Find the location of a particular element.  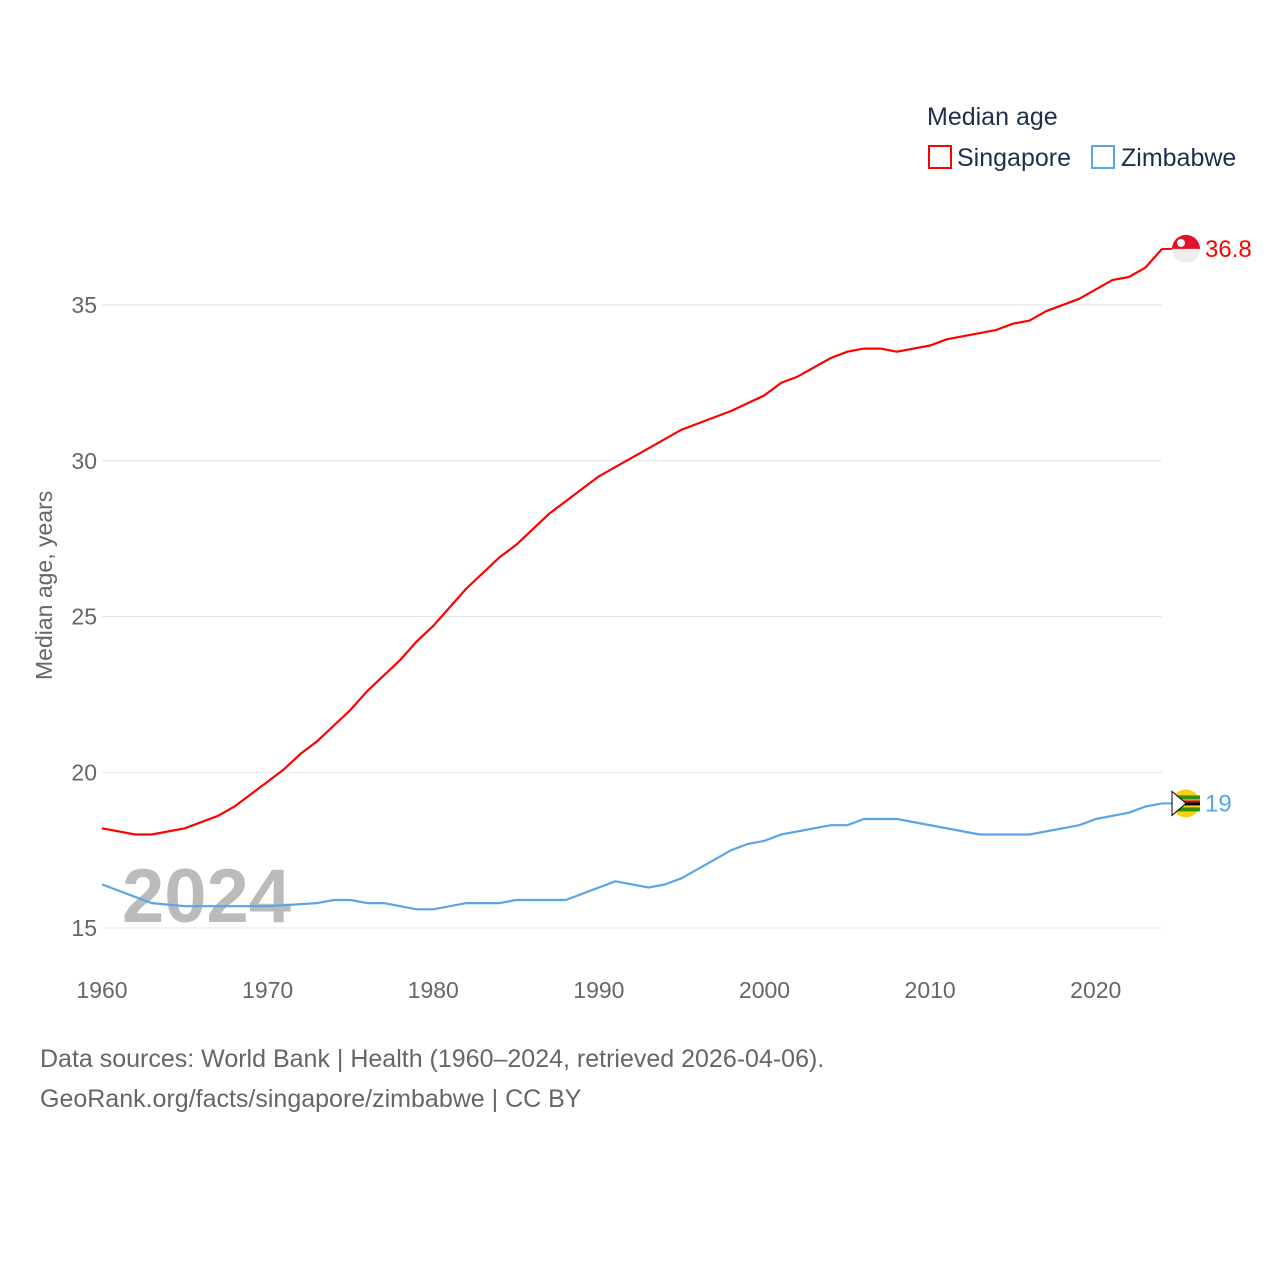

y-axis-label: Median age, years is located at coordinates (44, 585).